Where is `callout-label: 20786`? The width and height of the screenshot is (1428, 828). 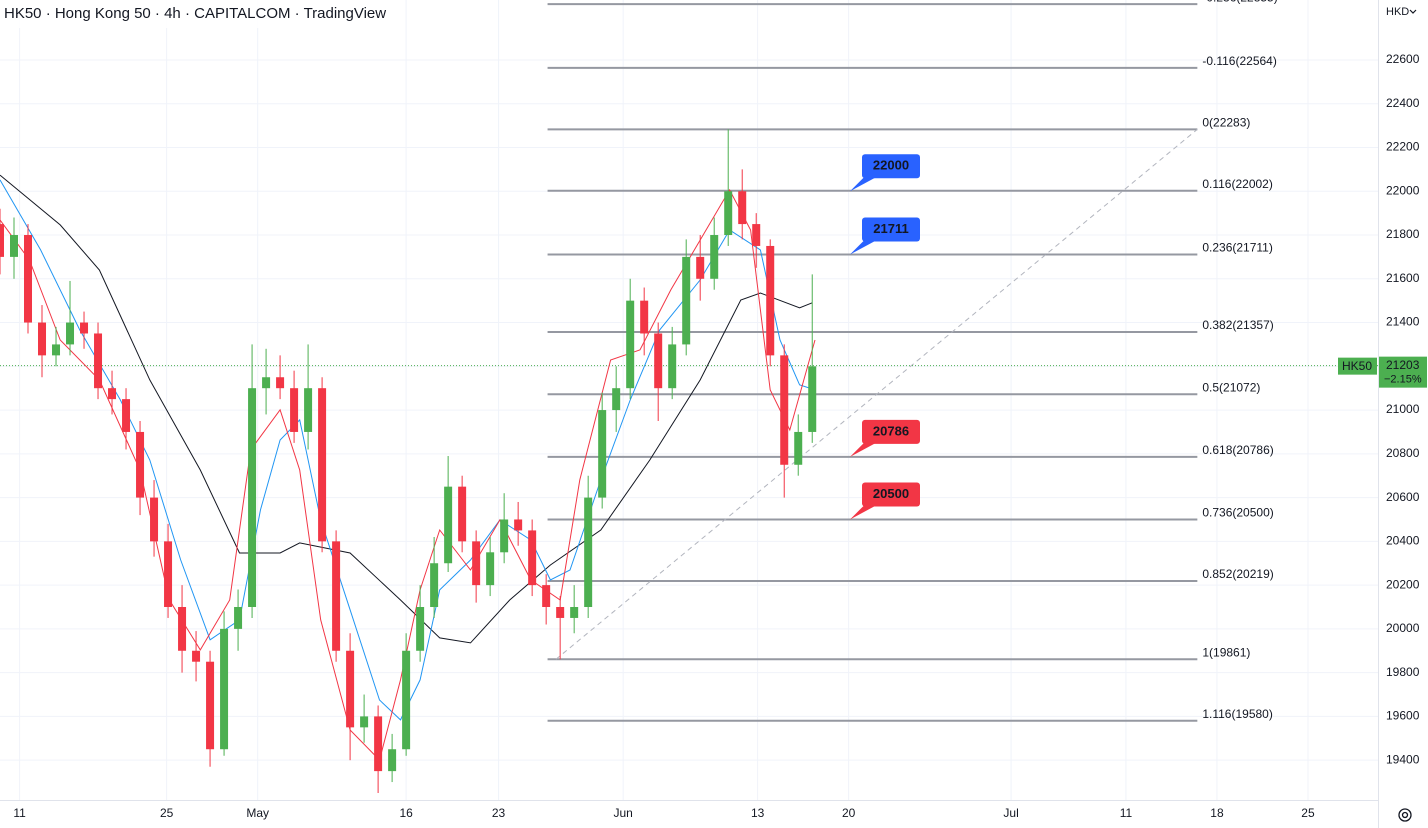 callout-label: 20786 is located at coordinates (891, 430).